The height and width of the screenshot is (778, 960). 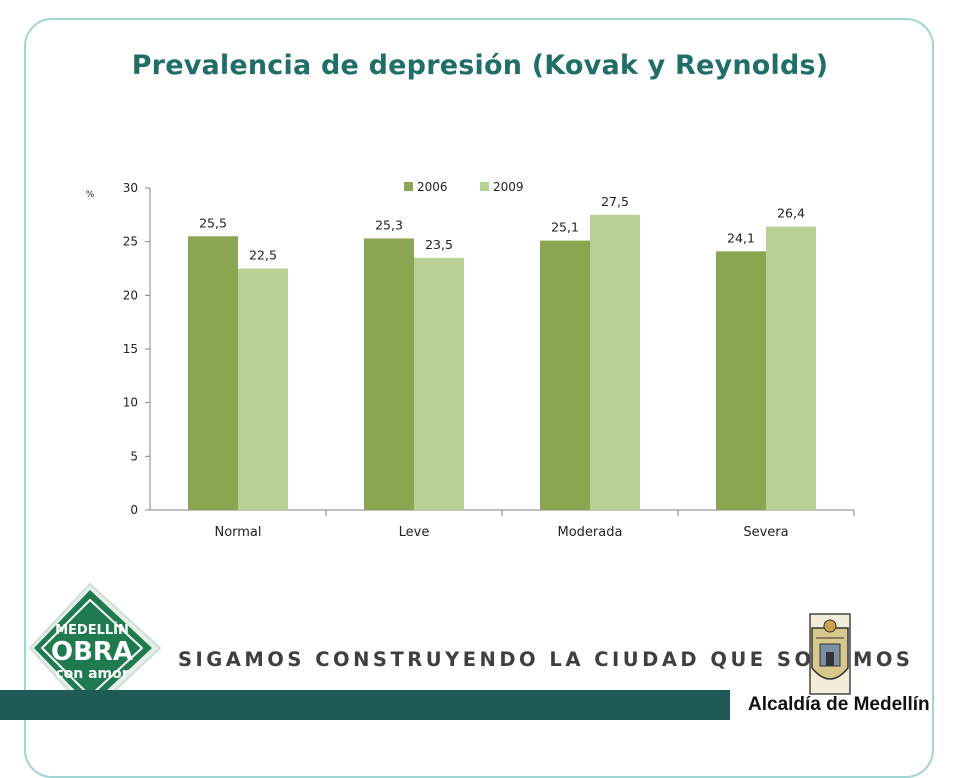 What do you see at coordinates (130, 242) in the screenshot?
I see `y-tick-label: 25` at bounding box center [130, 242].